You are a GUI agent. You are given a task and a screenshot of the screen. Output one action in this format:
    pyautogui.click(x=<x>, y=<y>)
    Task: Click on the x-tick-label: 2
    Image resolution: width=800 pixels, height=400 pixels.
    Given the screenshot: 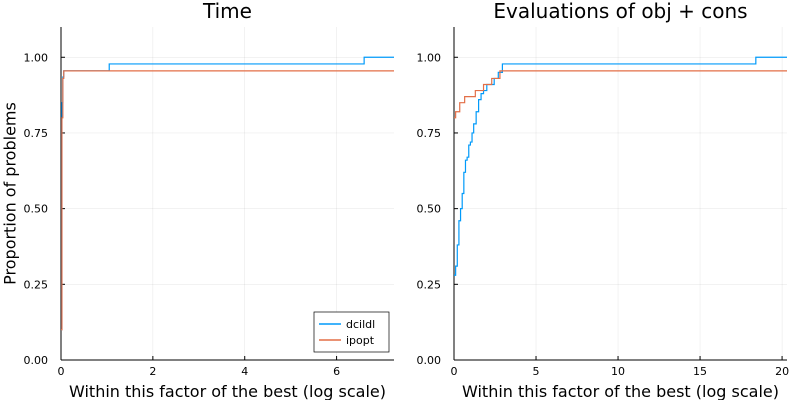 What is the action you would take?
    pyautogui.click(x=152, y=371)
    